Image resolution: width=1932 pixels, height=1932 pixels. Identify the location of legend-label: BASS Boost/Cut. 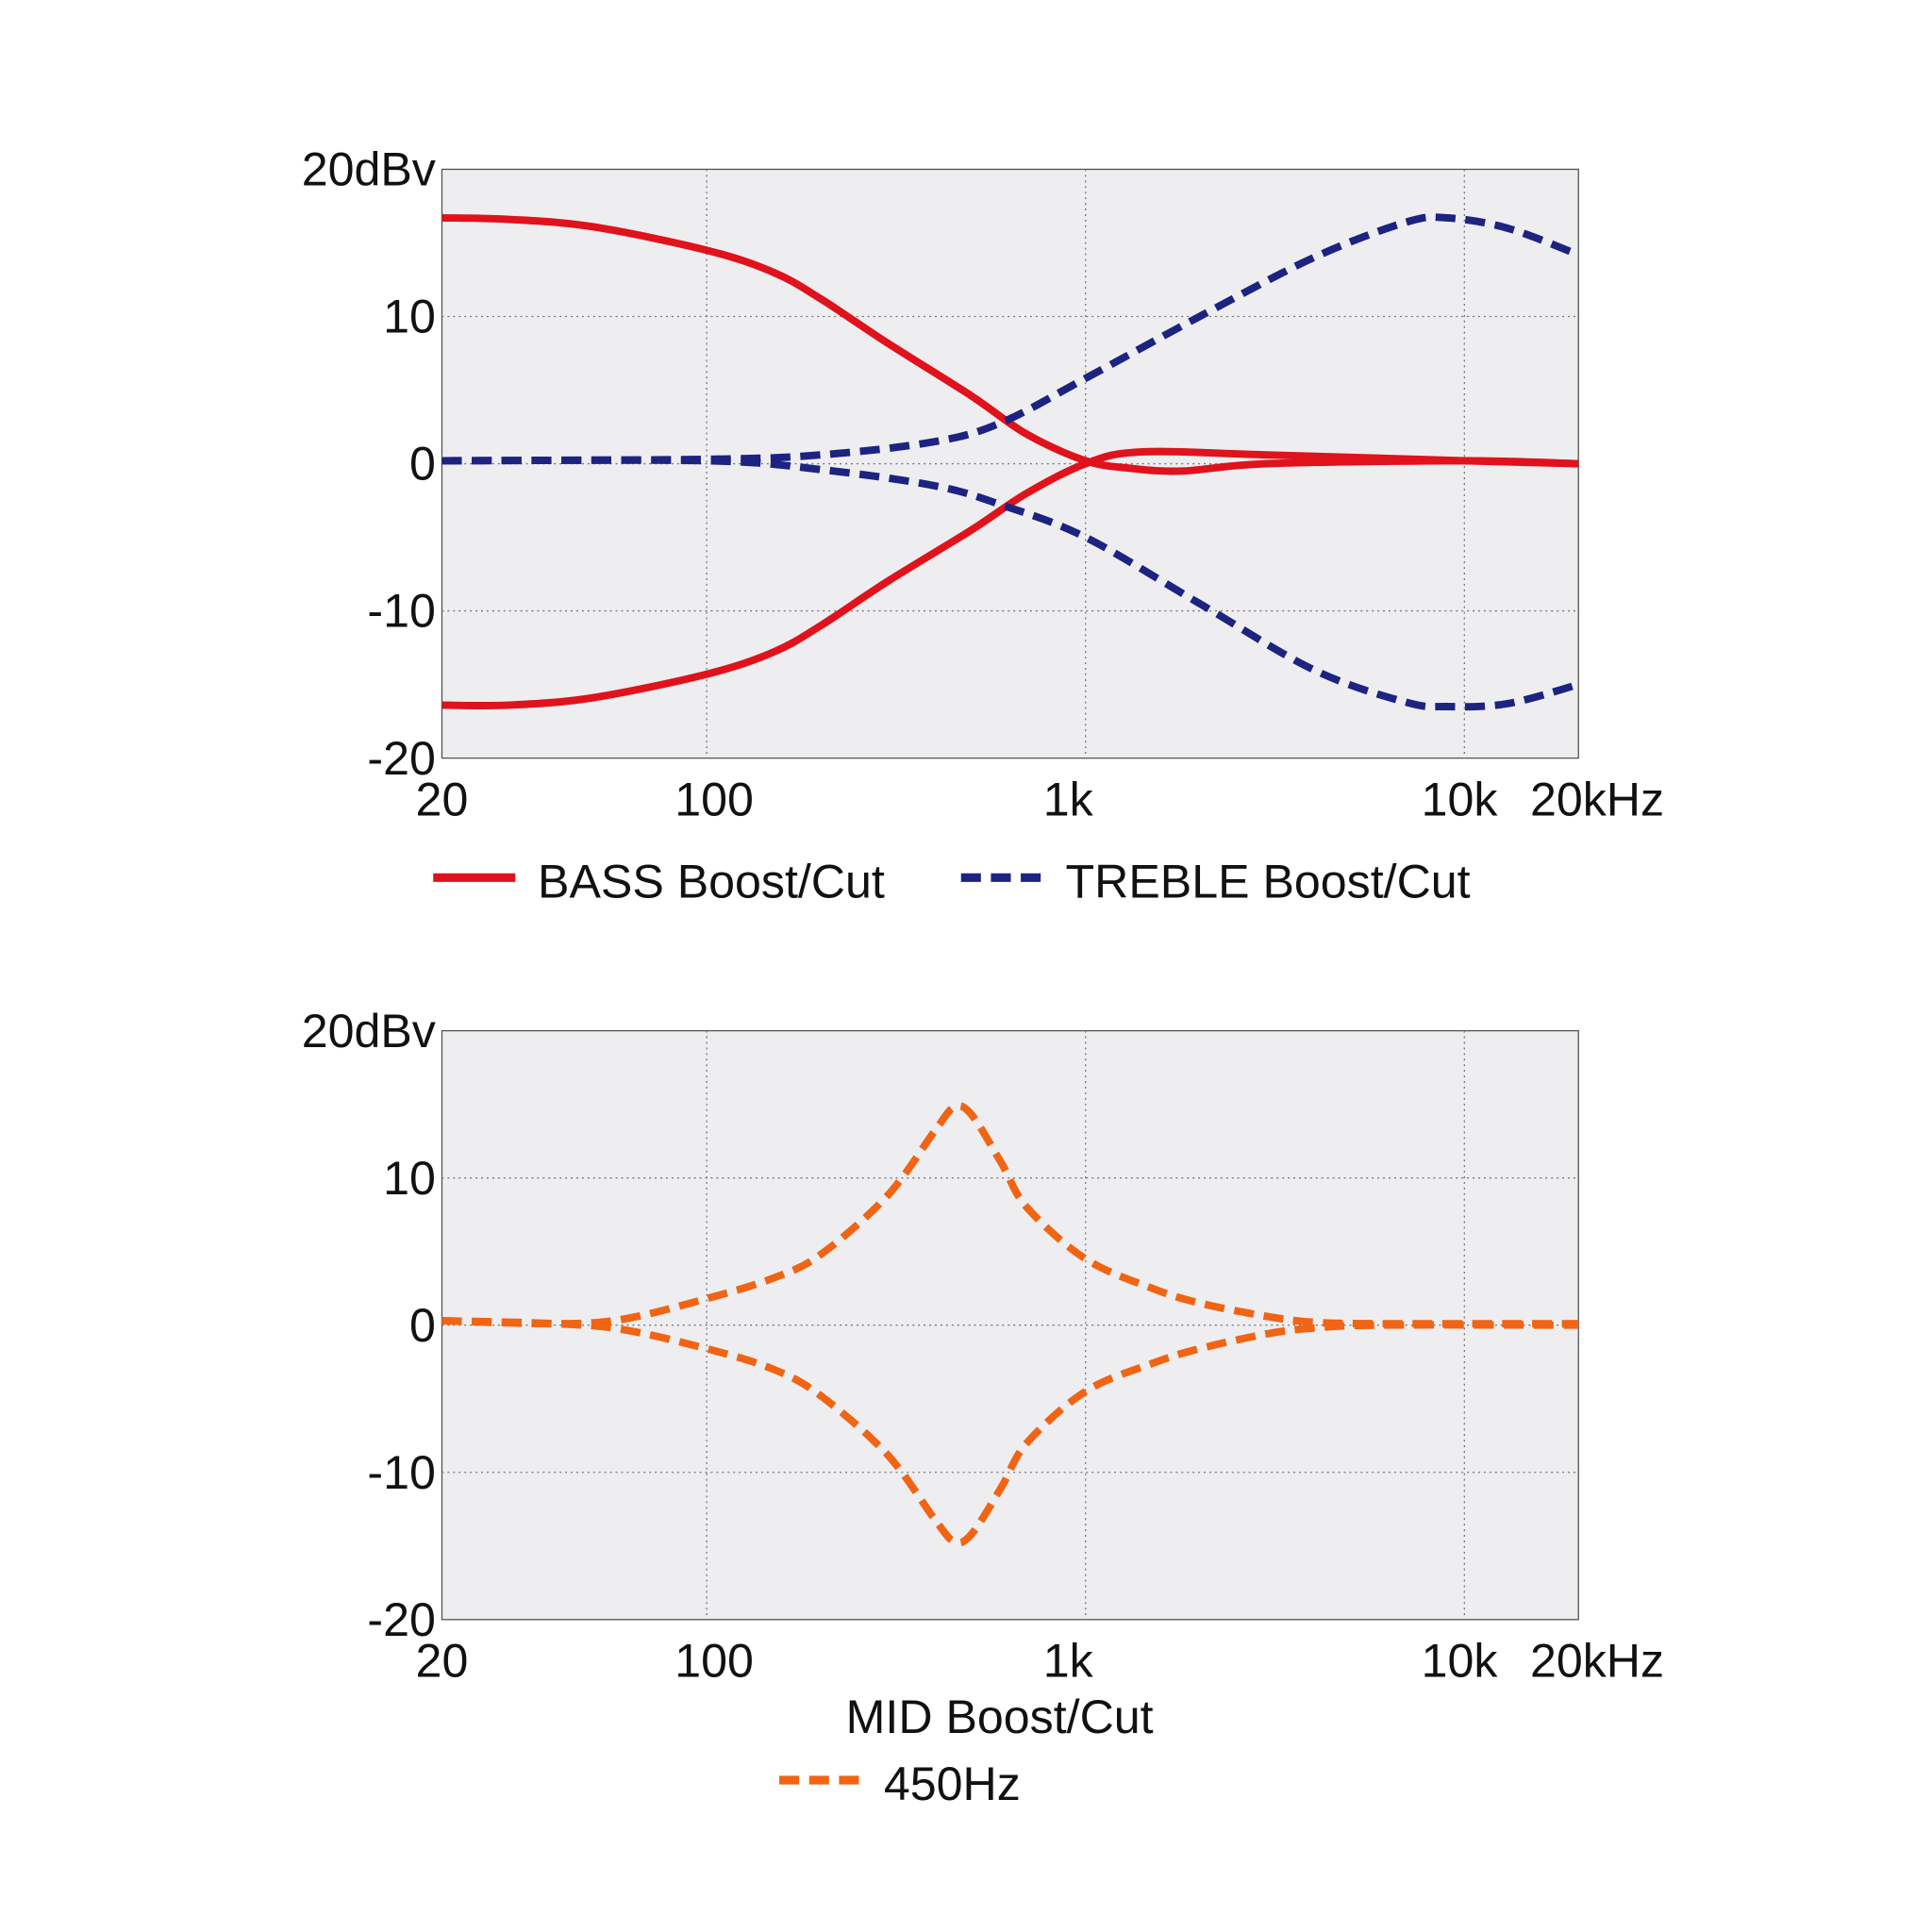
(712, 882).